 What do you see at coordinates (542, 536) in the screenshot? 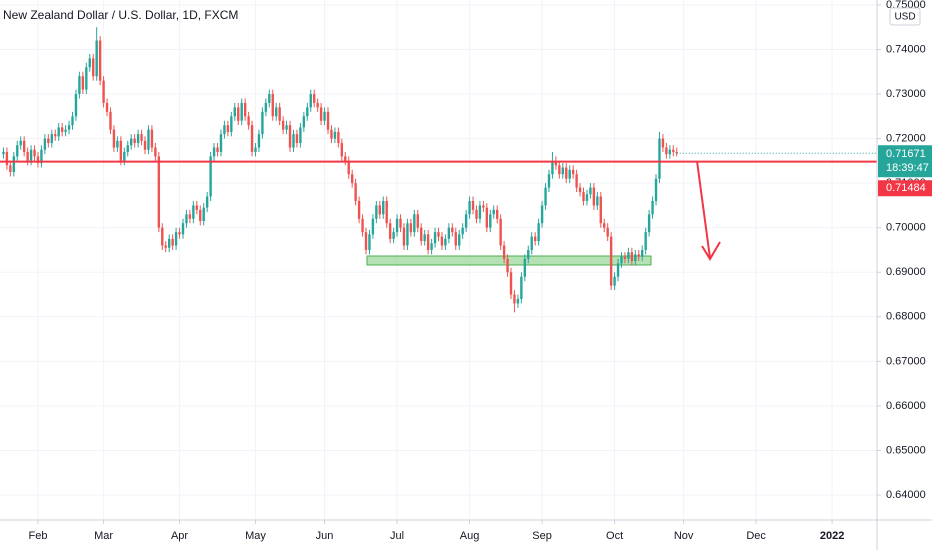
I see `x-tick-label: Sep` at bounding box center [542, 536].